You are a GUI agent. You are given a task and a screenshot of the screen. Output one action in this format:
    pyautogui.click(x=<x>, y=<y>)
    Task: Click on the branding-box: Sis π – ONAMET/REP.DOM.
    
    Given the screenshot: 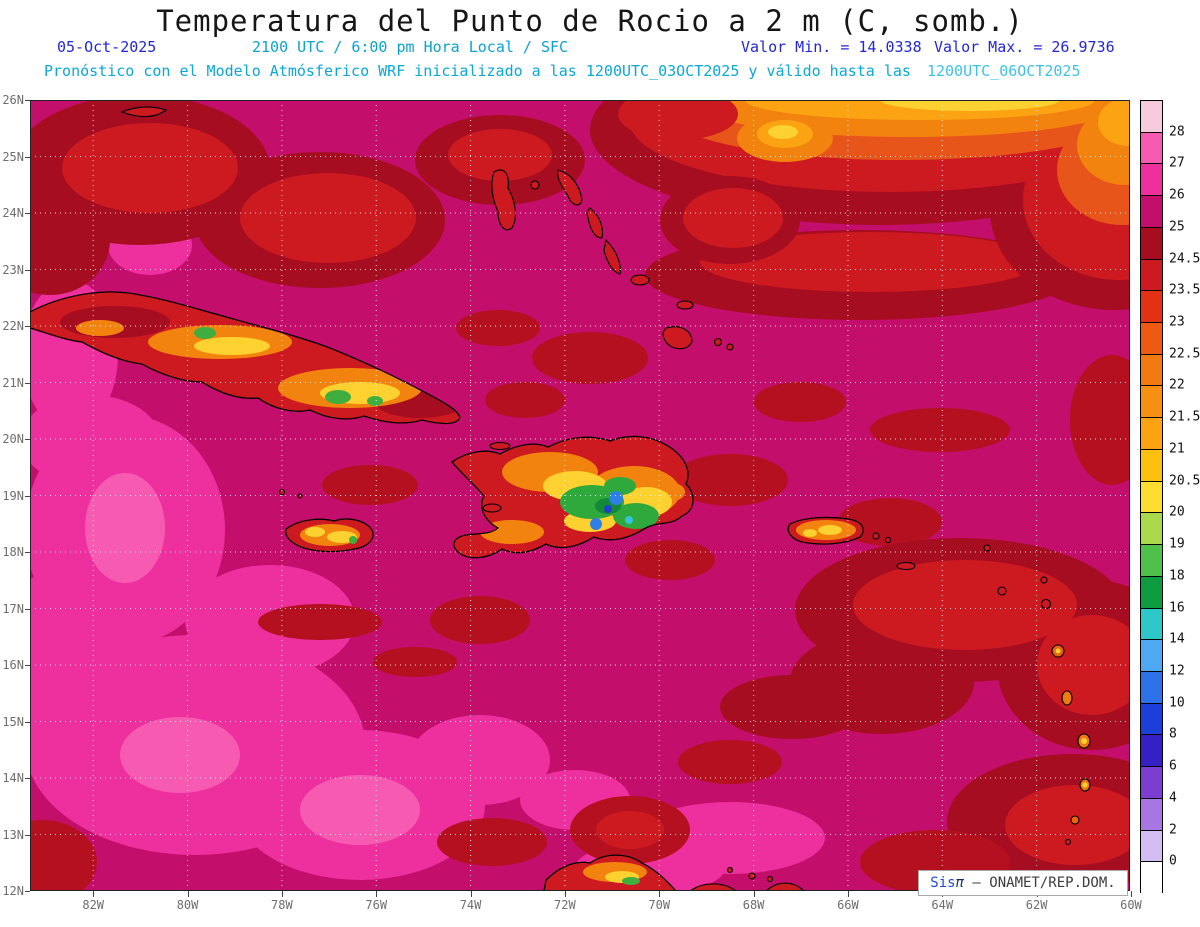 What is the action you would take?
    pyautogui.click(x=1023, y=883)
    